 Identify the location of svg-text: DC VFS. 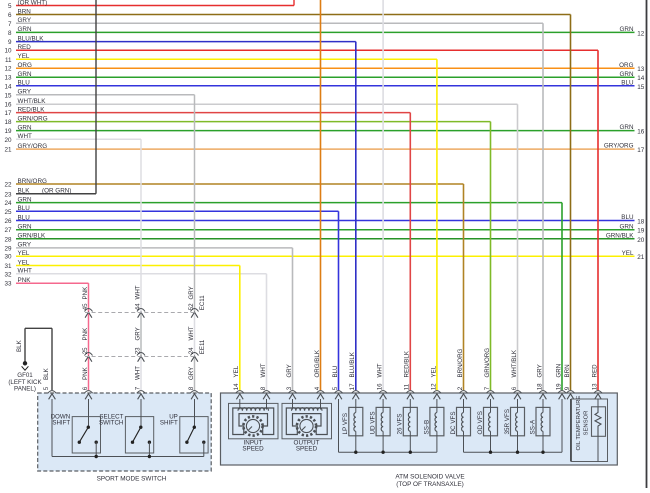
(453, 422).